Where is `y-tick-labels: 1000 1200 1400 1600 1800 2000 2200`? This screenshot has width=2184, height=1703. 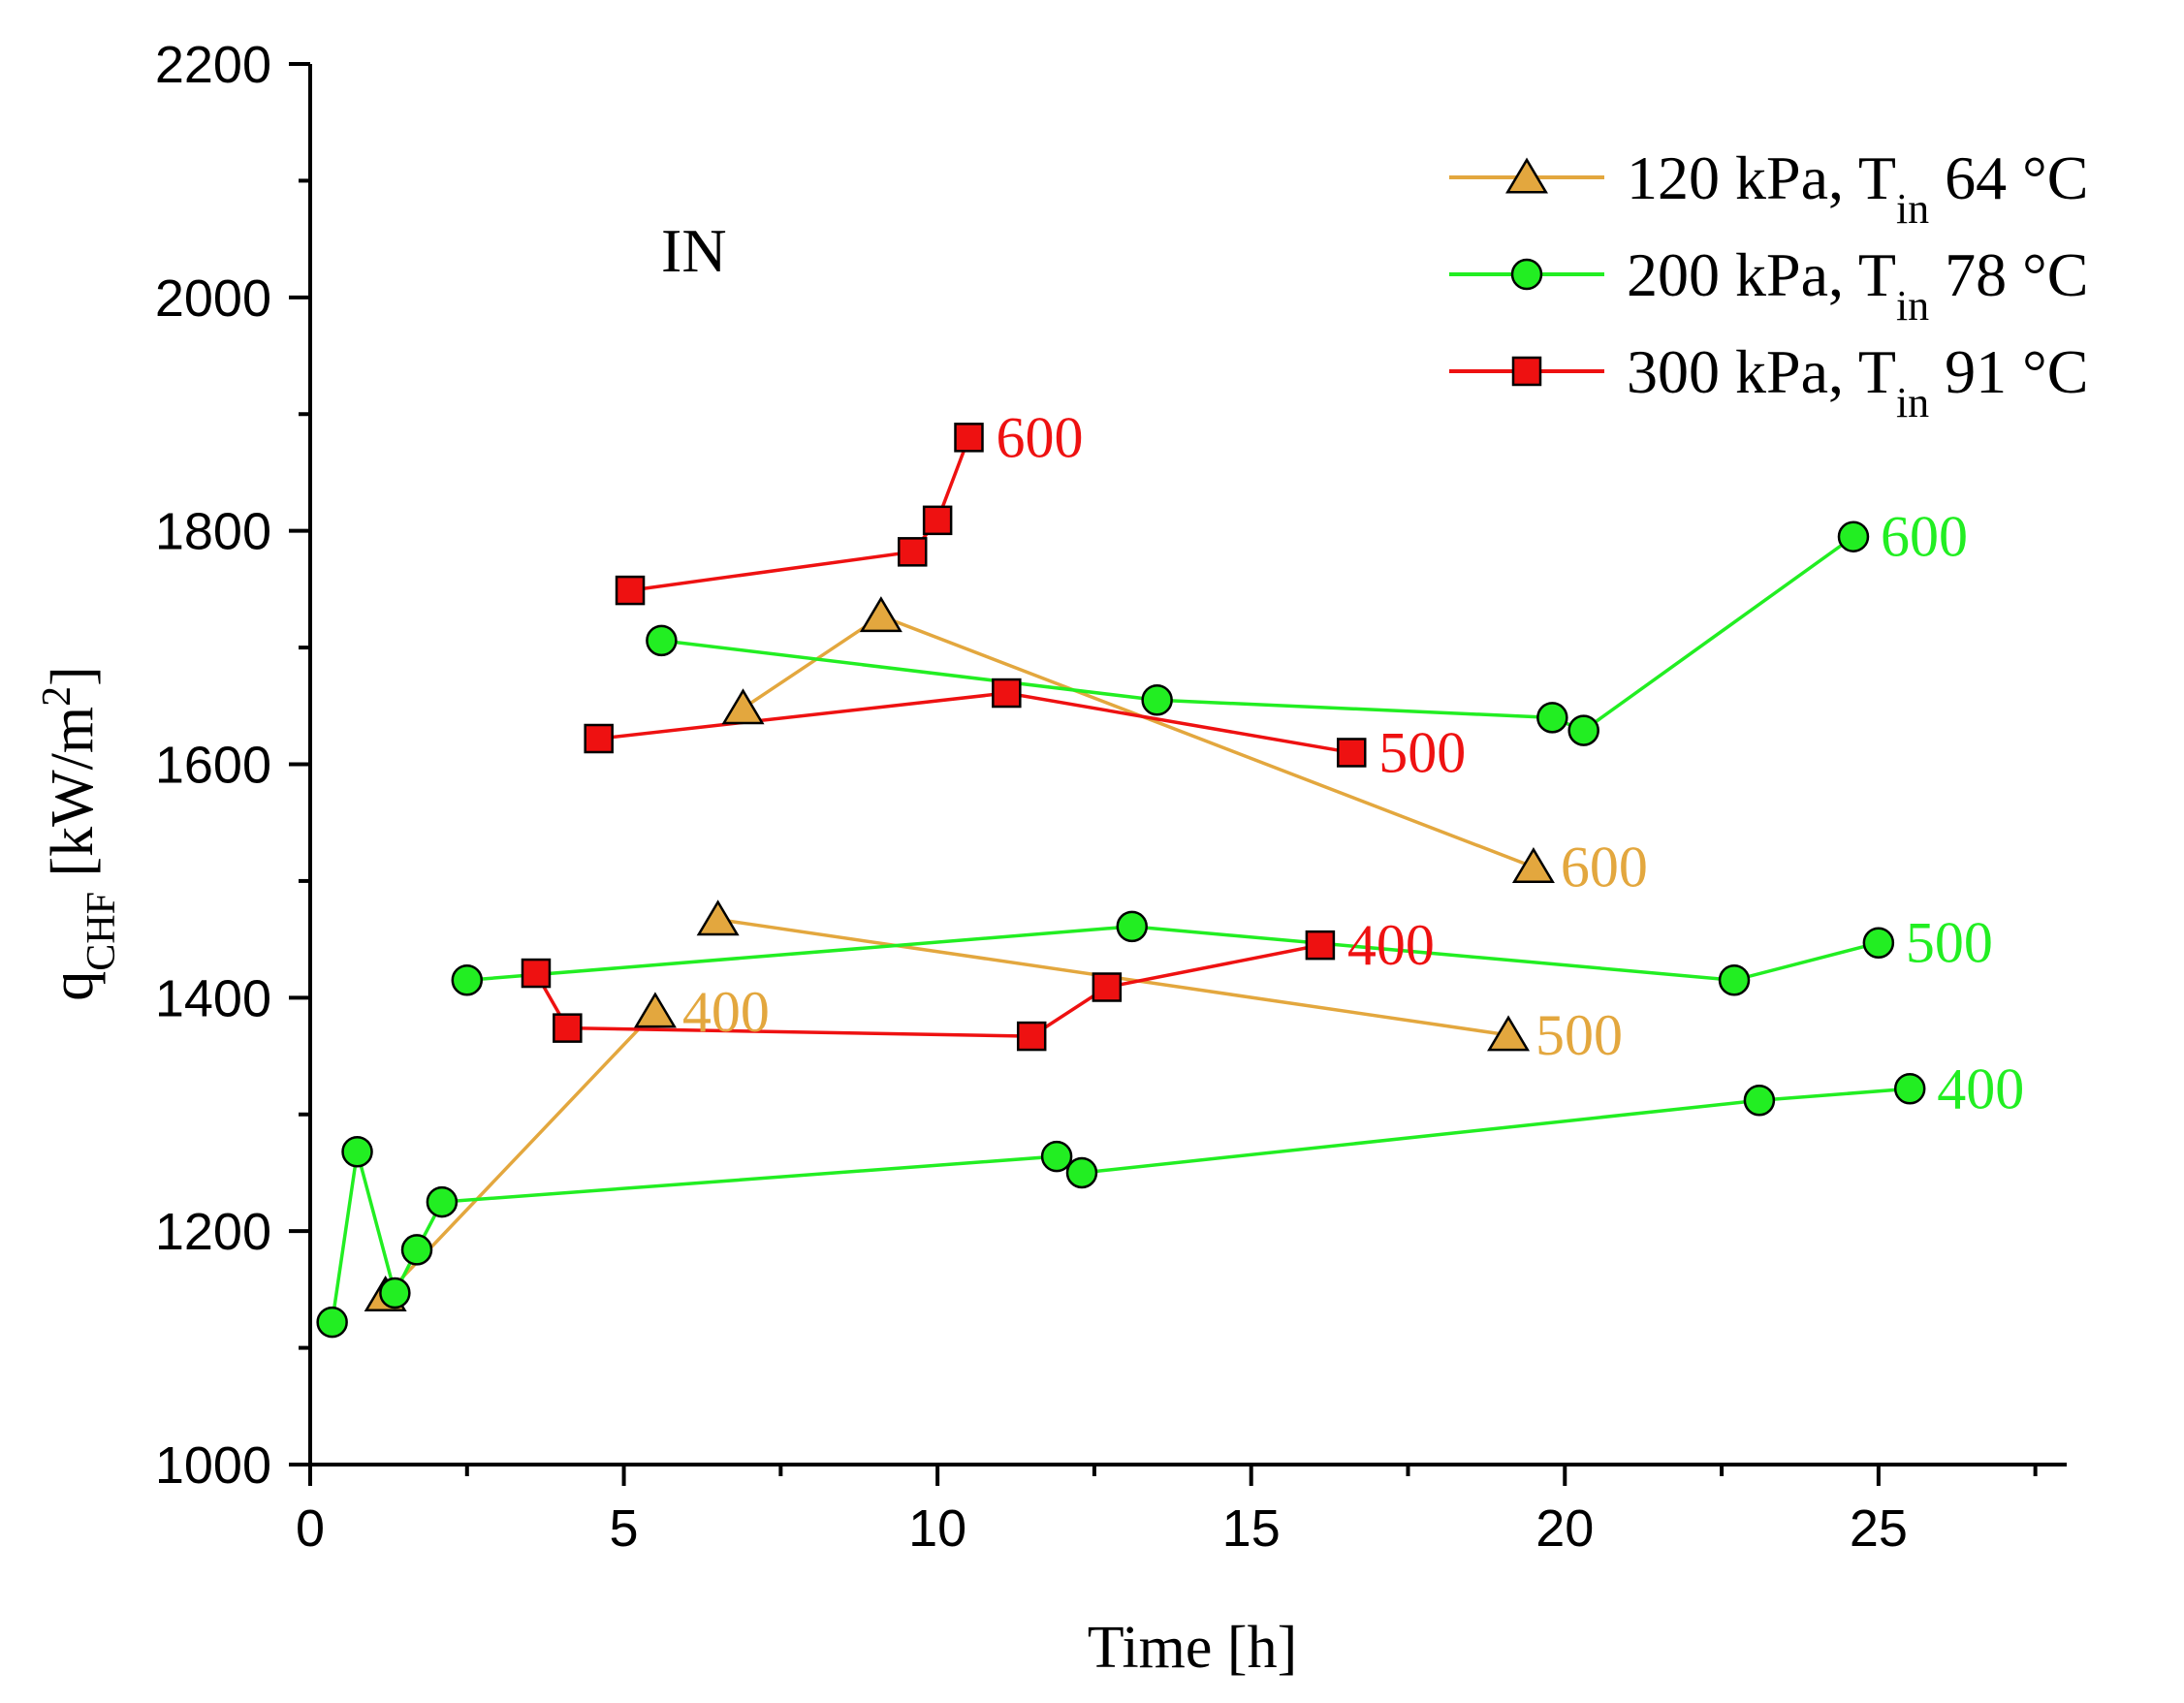
y-tick-labels: 1000 1200 1400 1600 1800 2000 2200 is located at coordinates (213, 765).